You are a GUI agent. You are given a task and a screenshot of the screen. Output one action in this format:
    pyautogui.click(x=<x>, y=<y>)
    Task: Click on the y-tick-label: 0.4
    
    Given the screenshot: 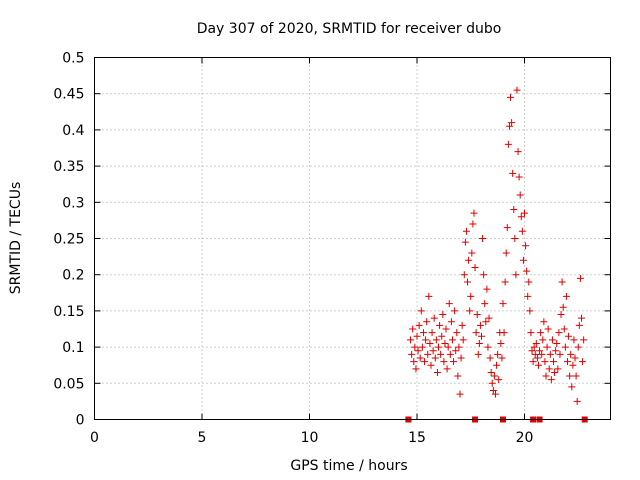 What is the action you would take?
    pyautogui.click(x=73, y=131)
    